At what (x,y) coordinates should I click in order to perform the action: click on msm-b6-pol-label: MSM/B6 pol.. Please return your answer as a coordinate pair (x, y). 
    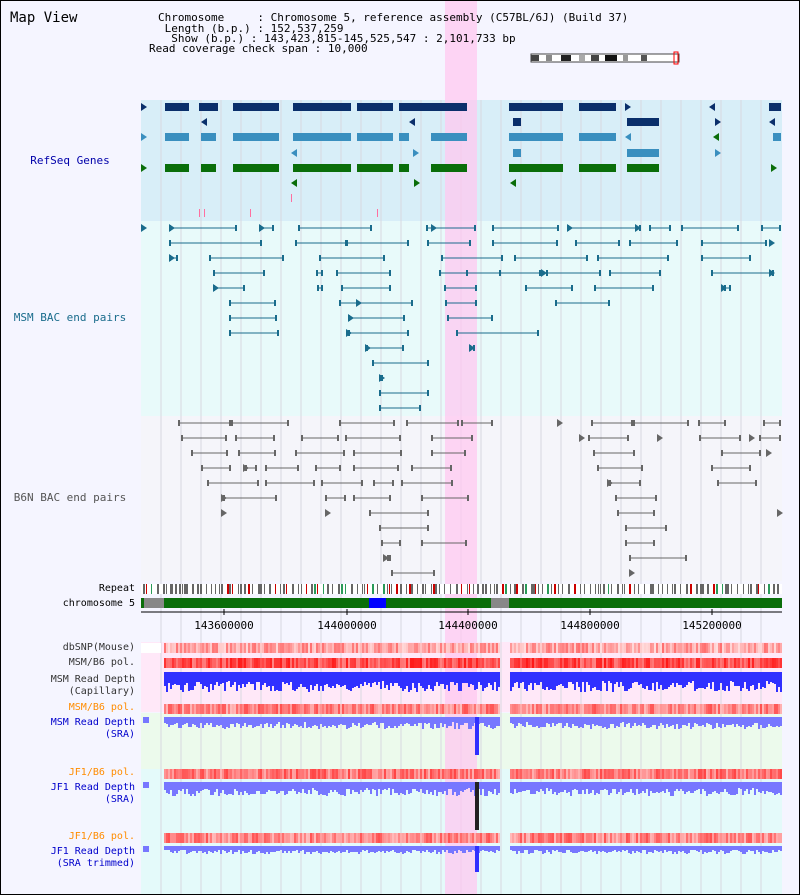
    Looking at the image, I should click on (101, 662).